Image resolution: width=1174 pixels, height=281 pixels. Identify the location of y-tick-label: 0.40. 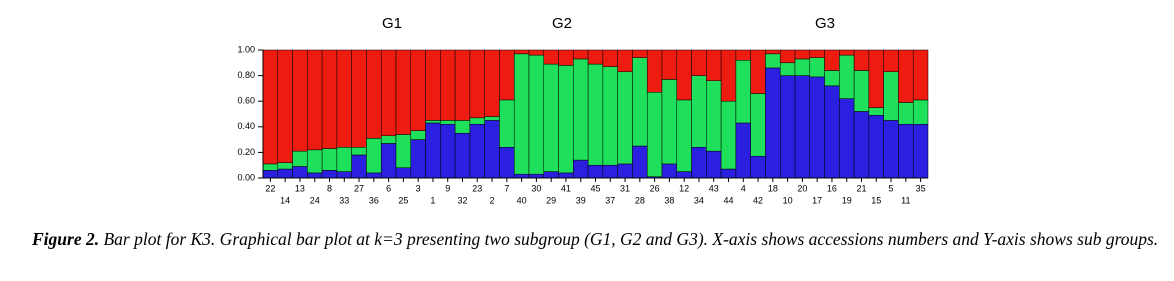
(246, 126).